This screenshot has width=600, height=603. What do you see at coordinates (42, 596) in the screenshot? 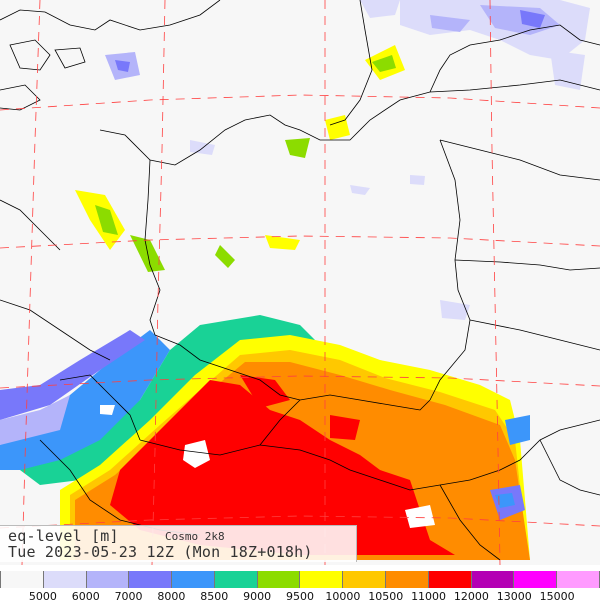
I see `legend-tick-label: 5000` at bounding box center [42, 596].